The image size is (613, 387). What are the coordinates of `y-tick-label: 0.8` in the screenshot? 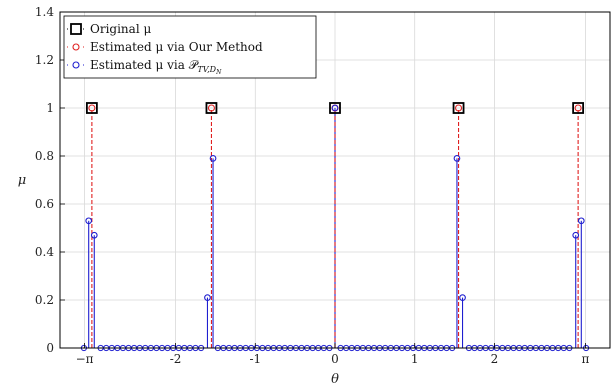 It's located at (44, 156).